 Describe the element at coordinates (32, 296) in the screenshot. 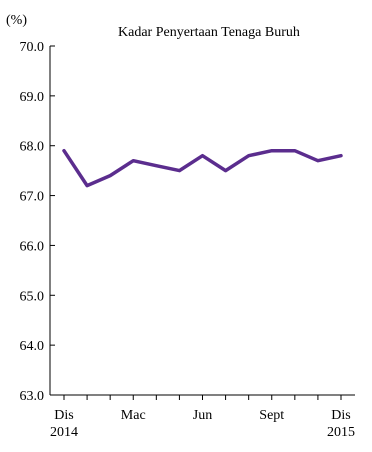

I see `y-tick-label: 65.0` at that location.